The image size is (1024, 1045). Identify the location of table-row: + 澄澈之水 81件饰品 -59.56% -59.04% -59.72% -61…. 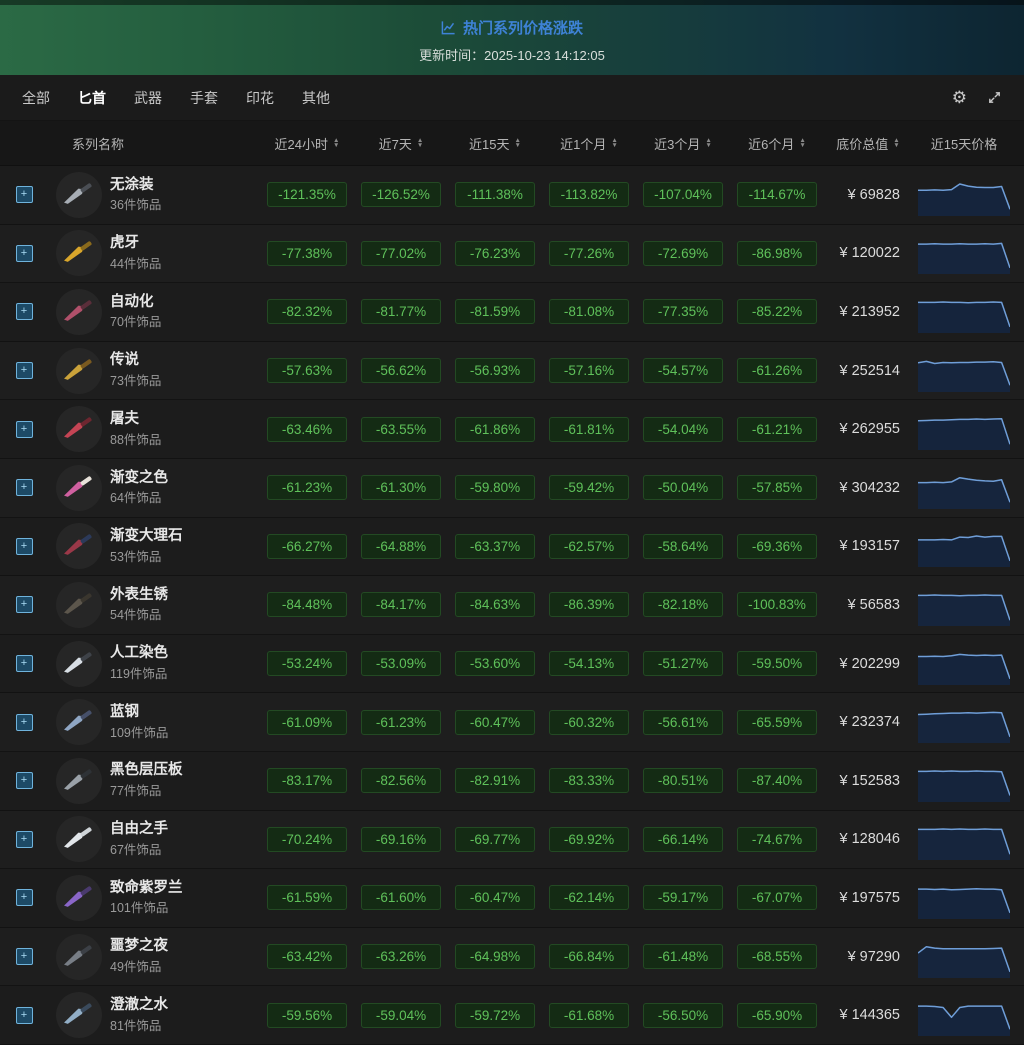
(512, 1015).